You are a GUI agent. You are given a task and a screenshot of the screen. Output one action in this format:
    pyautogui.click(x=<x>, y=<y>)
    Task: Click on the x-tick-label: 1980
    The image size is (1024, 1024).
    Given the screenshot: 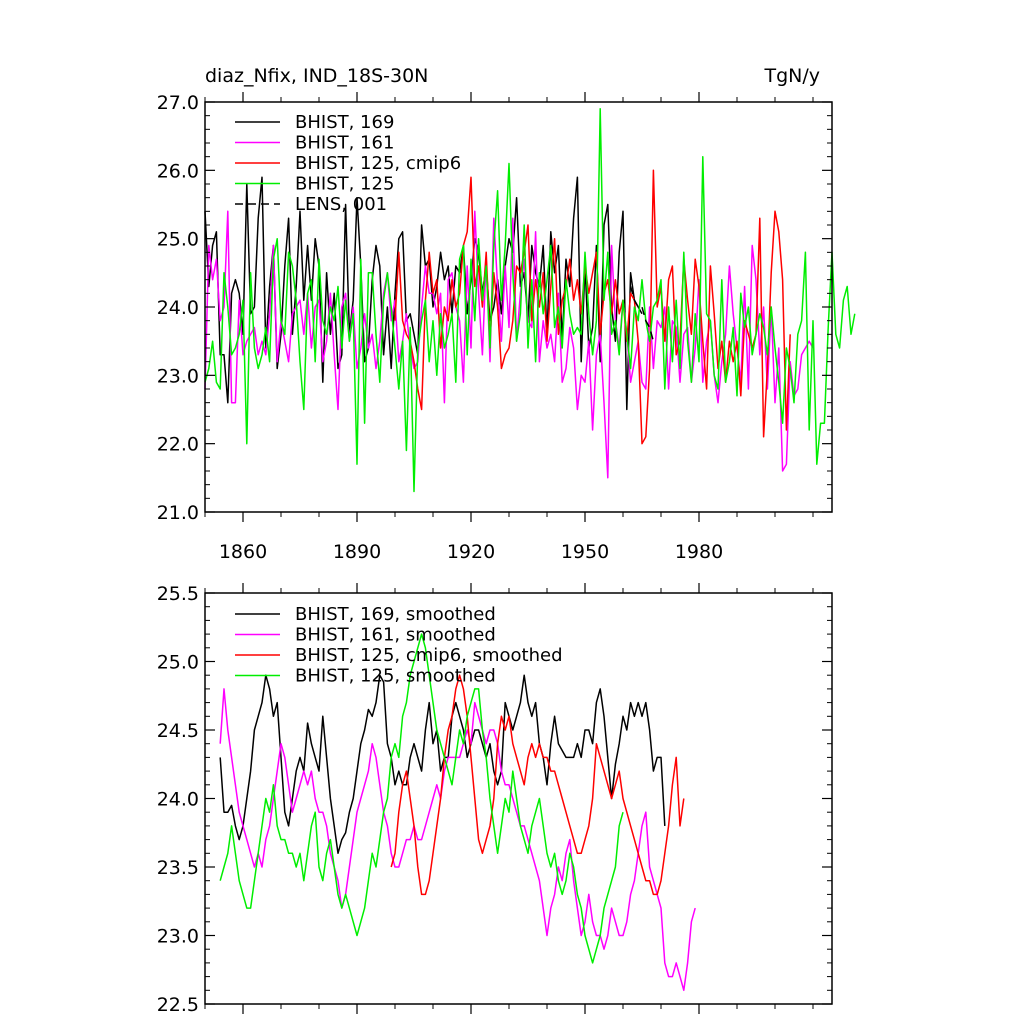 What is the action you would take?
    pyautogui.click(x=699, y=552)
    